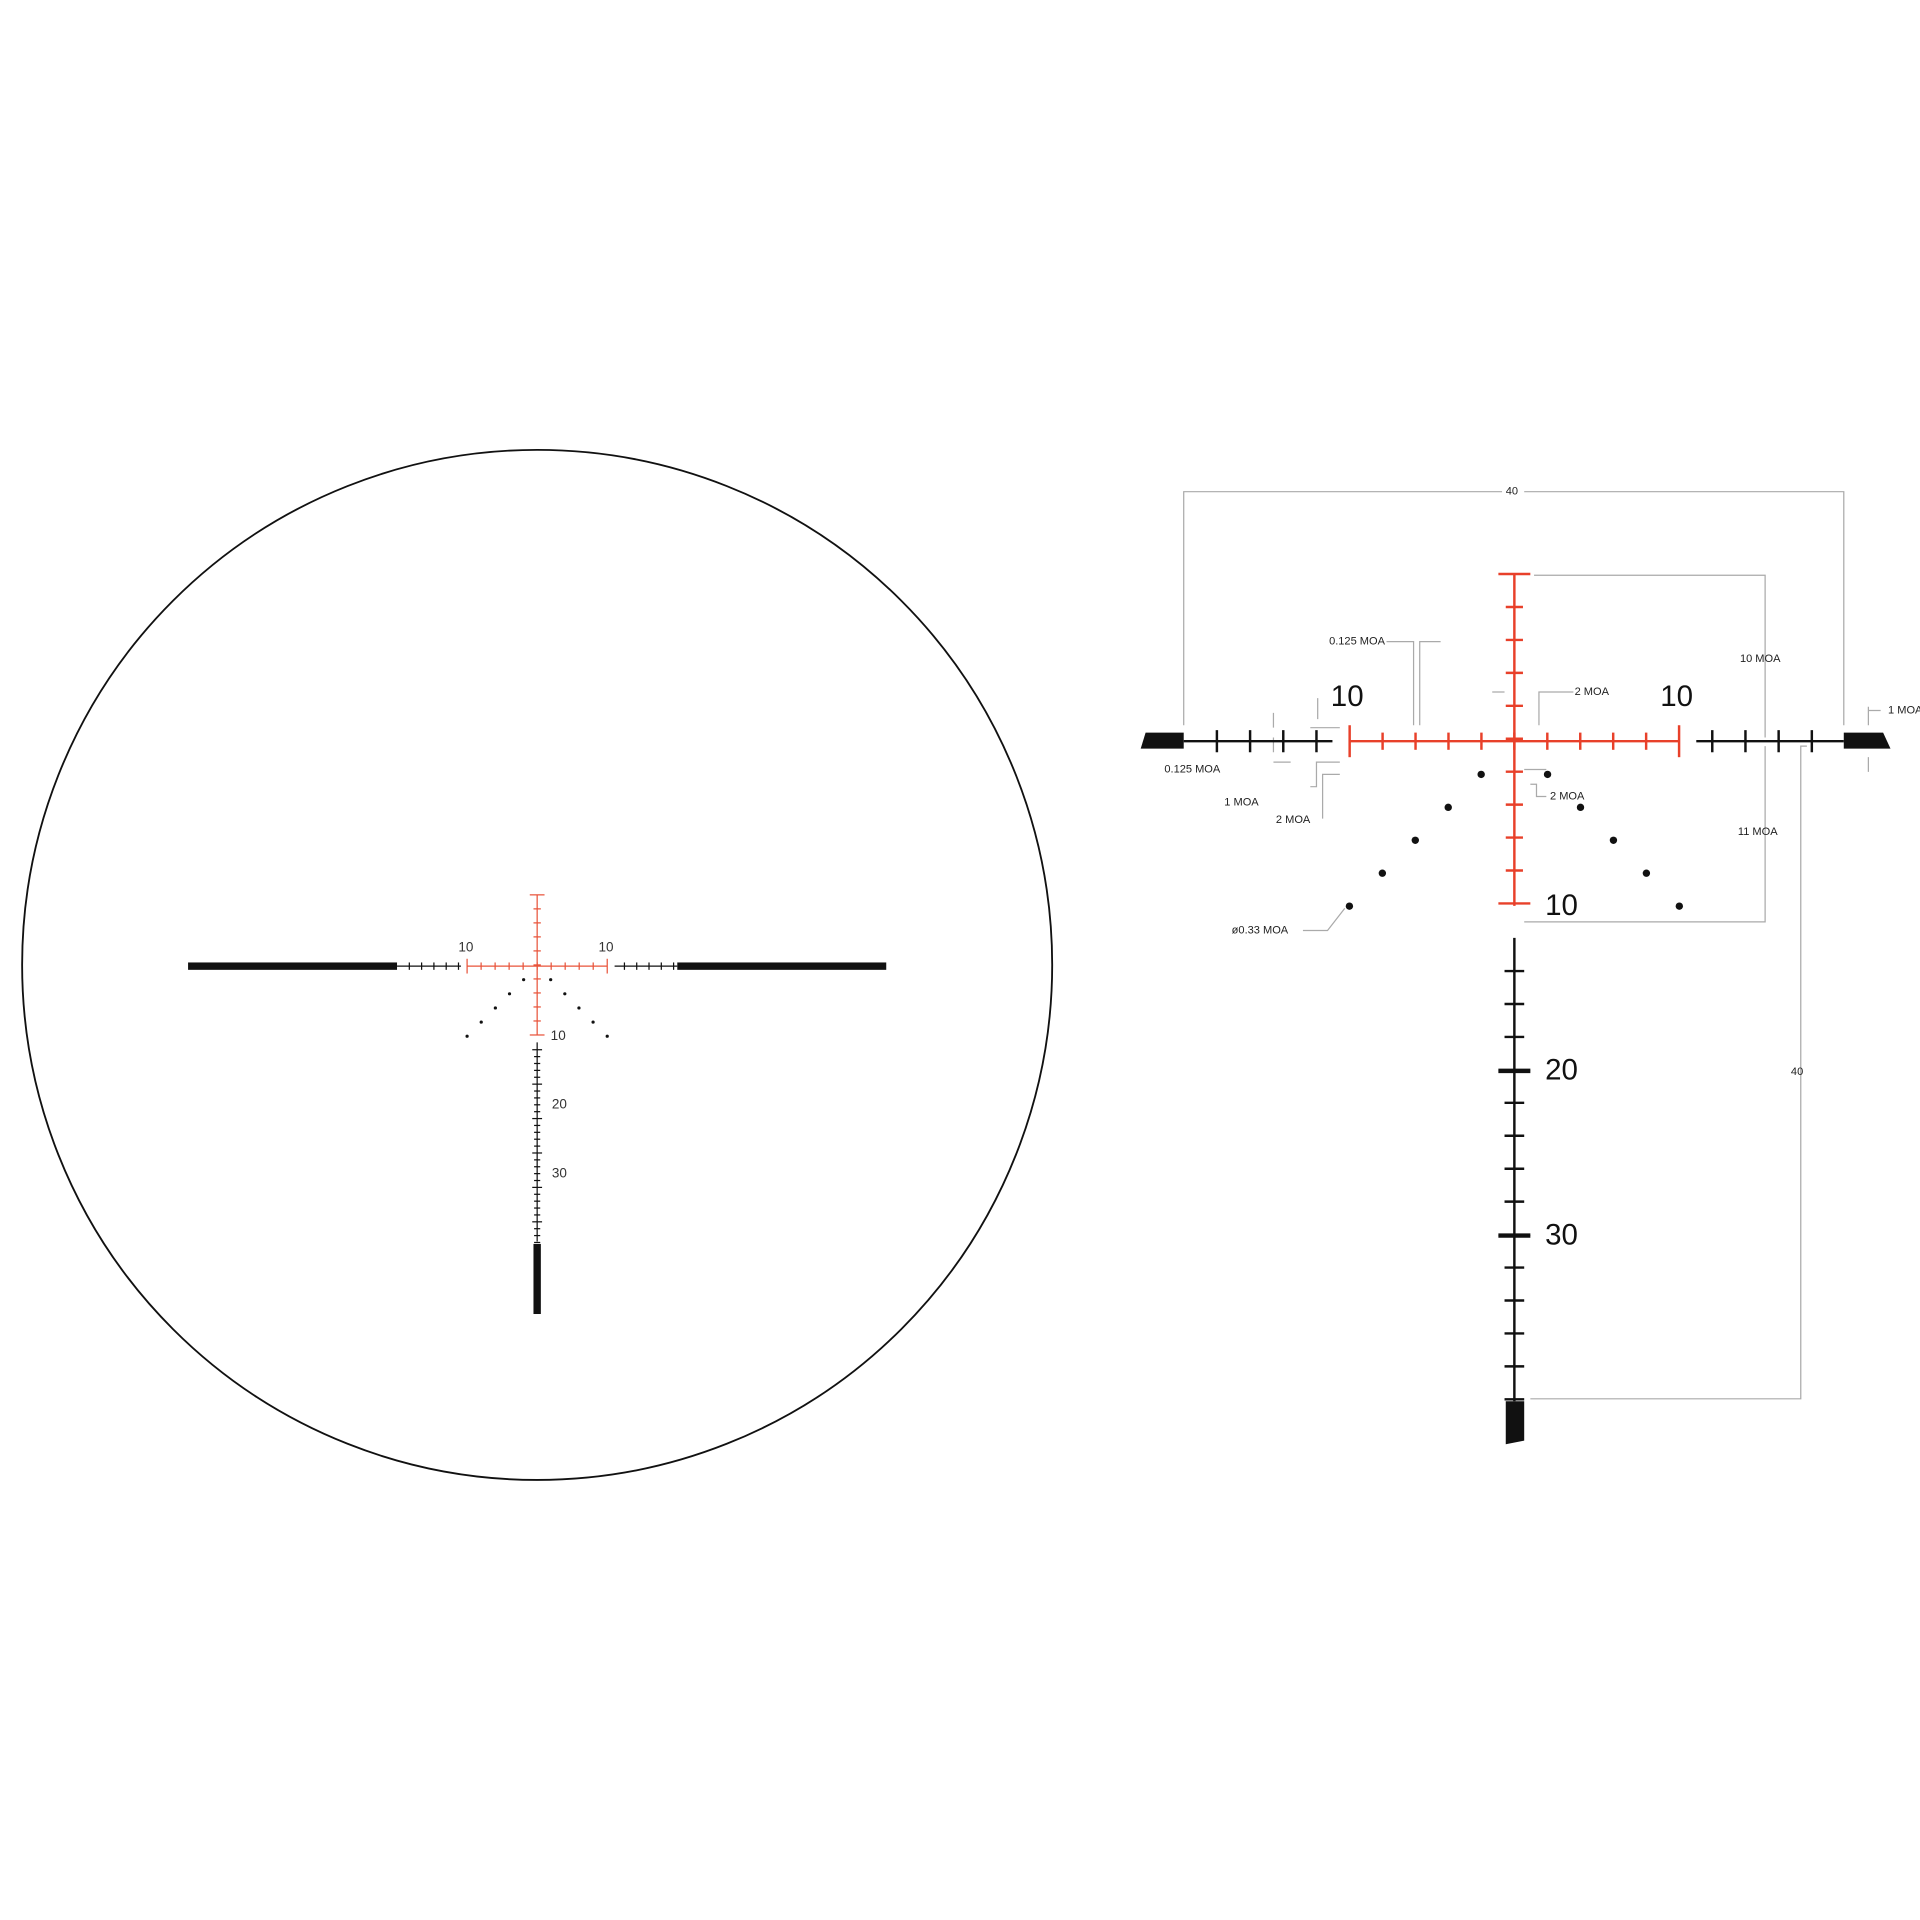 The height and width of the screenshot is (1920, 1920). Describe the element at coordinates (1576, 786) in the screenshot. I see `leader` at that location.